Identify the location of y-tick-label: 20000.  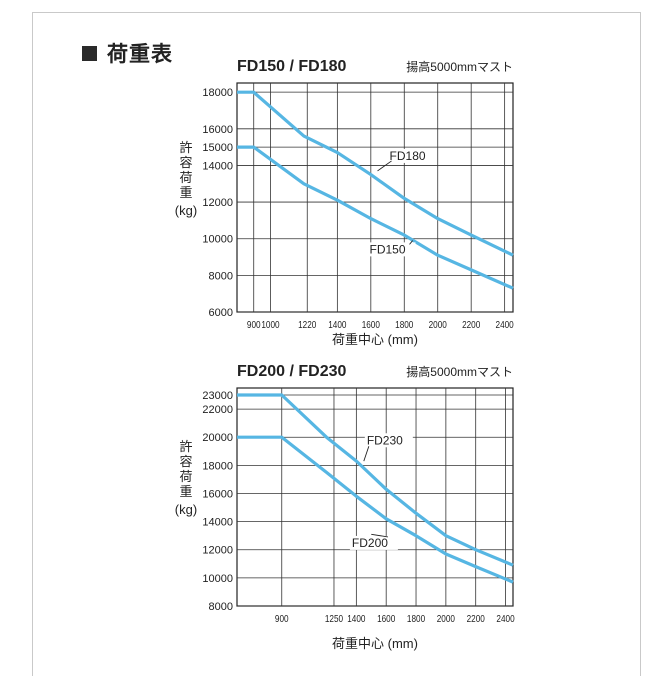
(217, 438).